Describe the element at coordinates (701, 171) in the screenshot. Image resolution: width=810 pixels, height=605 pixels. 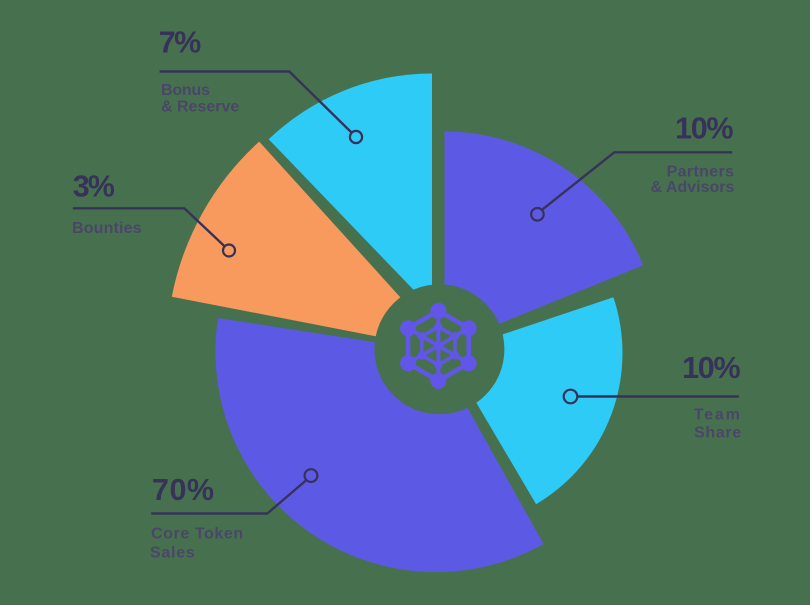
I see `svg-text: Partners` at that location.